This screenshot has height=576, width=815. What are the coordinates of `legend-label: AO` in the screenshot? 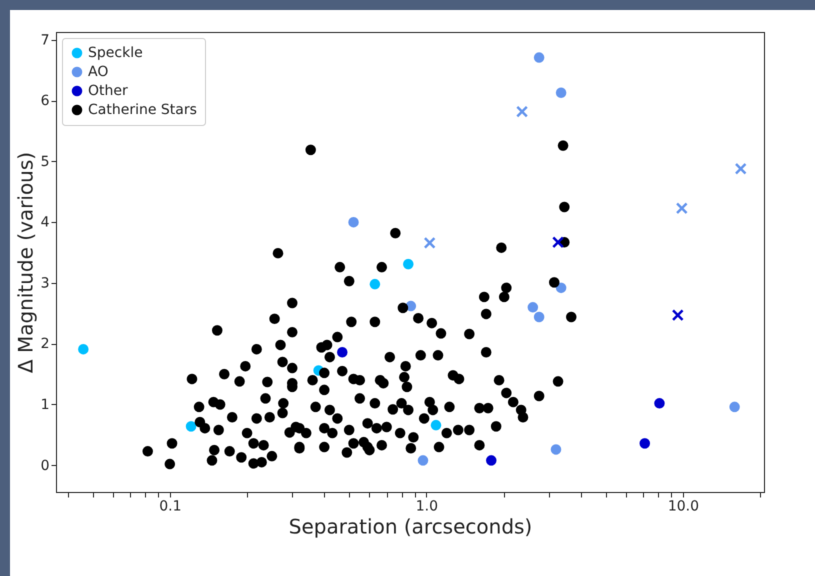 It's located at (98, 72).